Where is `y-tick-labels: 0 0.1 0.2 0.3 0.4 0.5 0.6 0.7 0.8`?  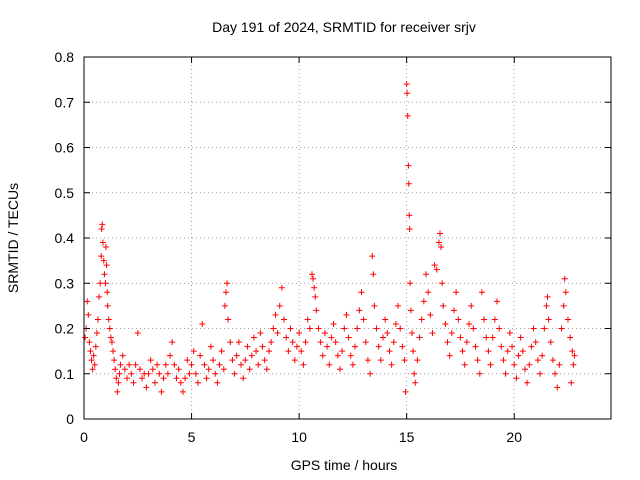 y-tick-labels: 0 0.1 0.2 0.3 0.4 0.5 0.6 0.7 0.8 is located at coordinates (65, 238).